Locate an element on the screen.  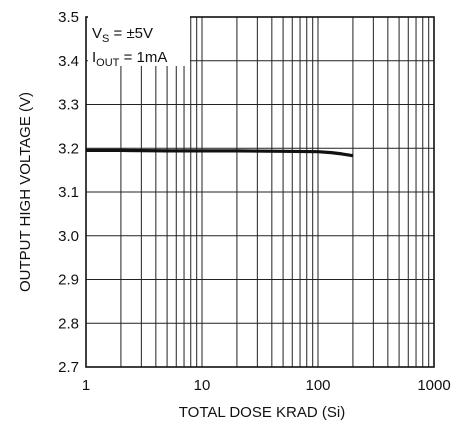
y-tick-label: 3.0 is located at coordinates (68, 236).